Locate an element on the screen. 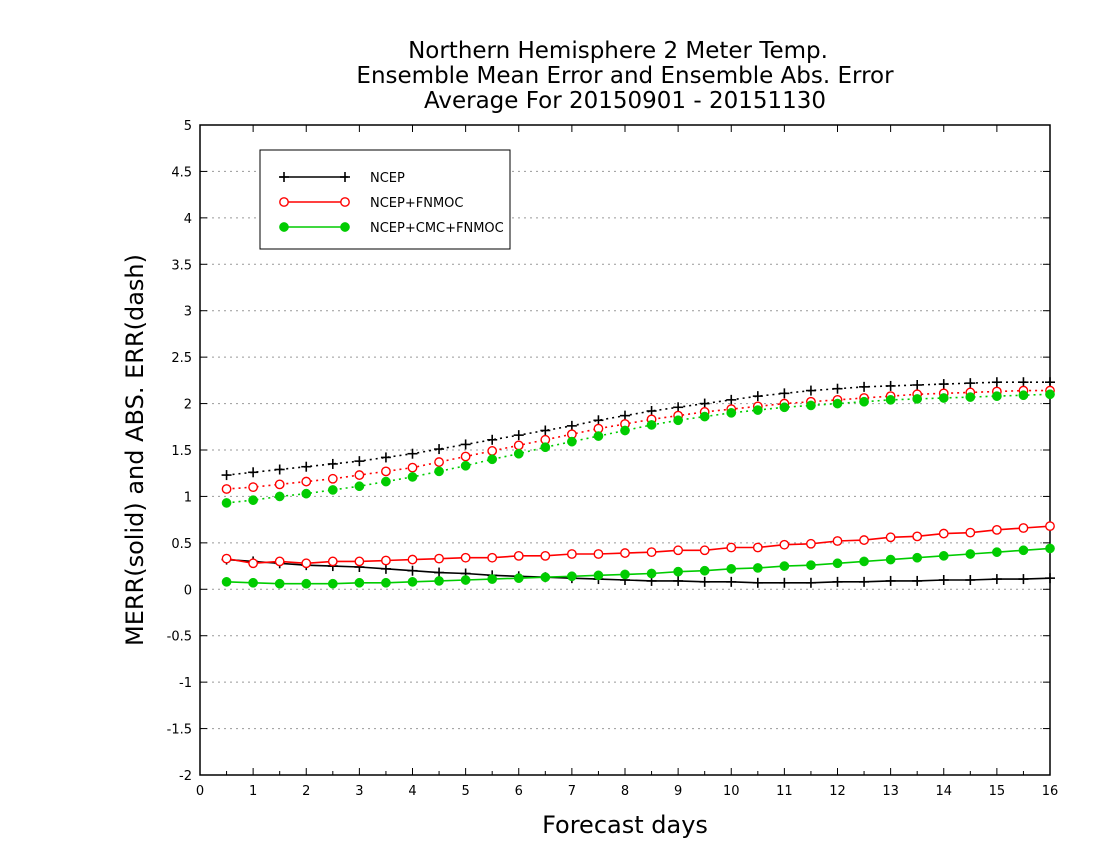  y-tick-label: -2 is located at coordinates (185, 776).